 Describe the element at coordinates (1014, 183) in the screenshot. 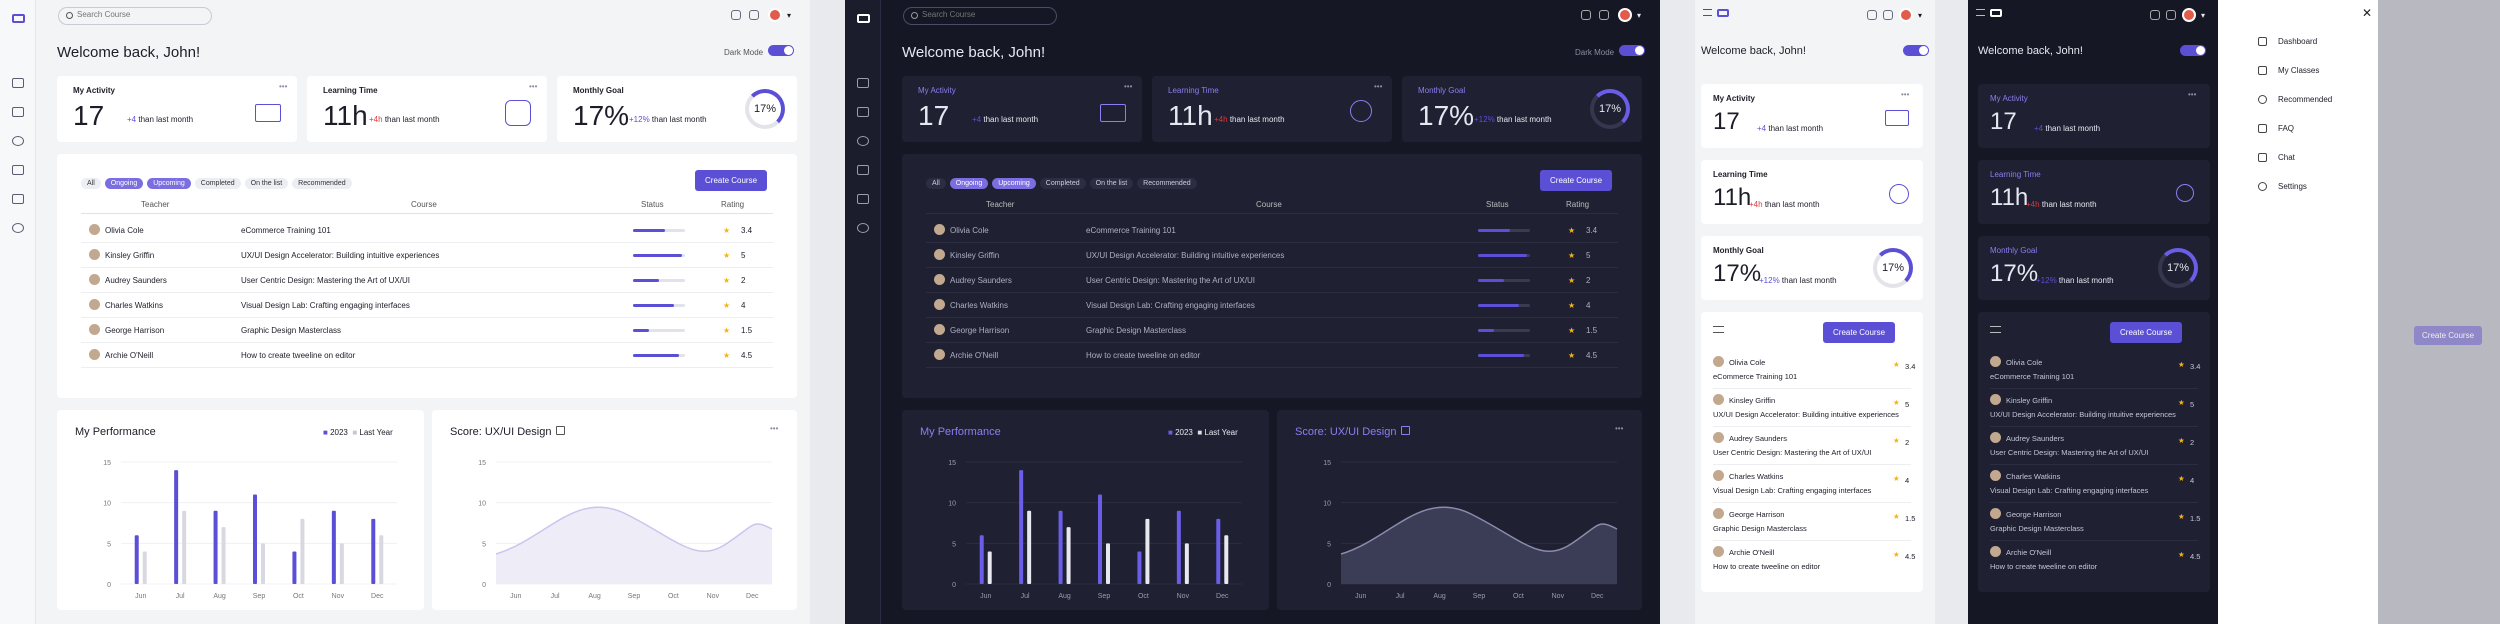

I see `filter-upcoming: Upcoming` at that location.